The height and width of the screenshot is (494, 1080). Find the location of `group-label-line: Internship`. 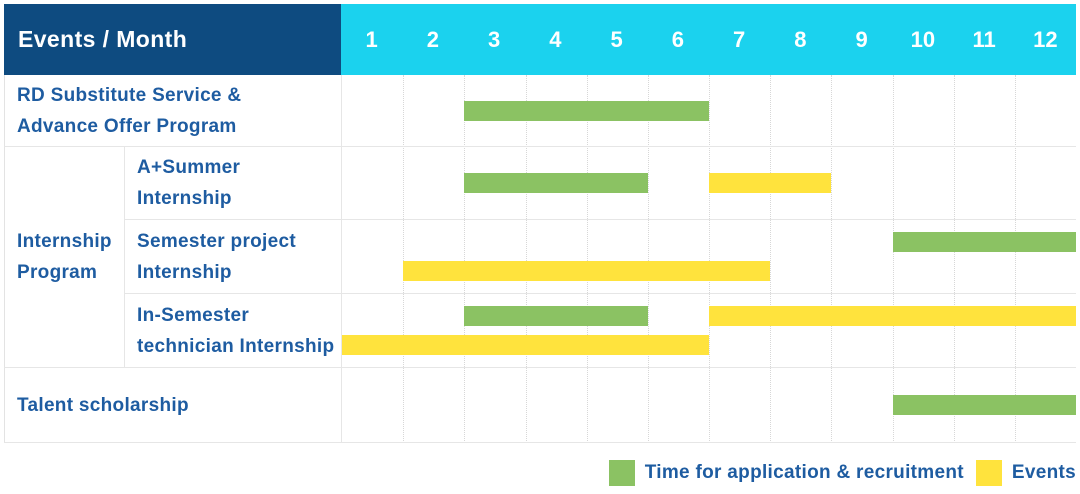

group-label-line: Internship is located at coordinates (64, 241).